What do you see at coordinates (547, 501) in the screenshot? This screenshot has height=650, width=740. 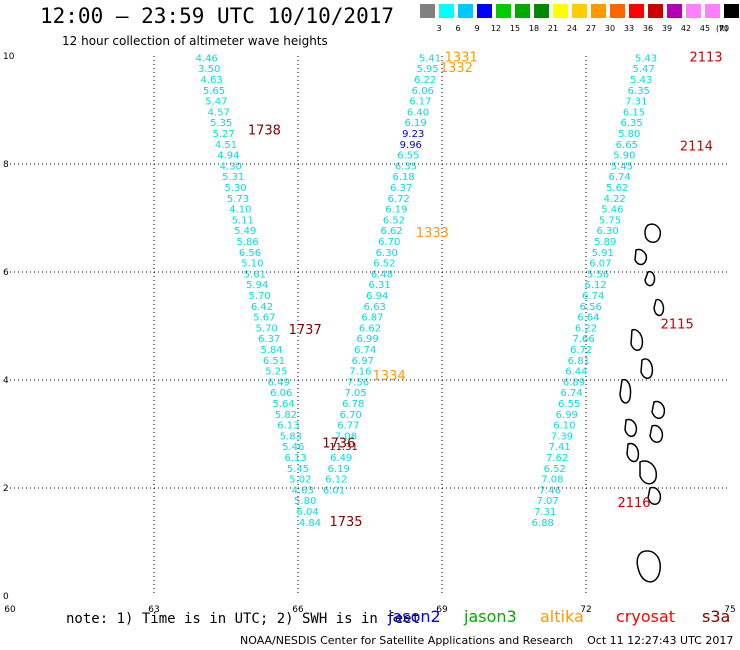 I see `wave-height-value: 7.07` at bounding box center [547, 501].